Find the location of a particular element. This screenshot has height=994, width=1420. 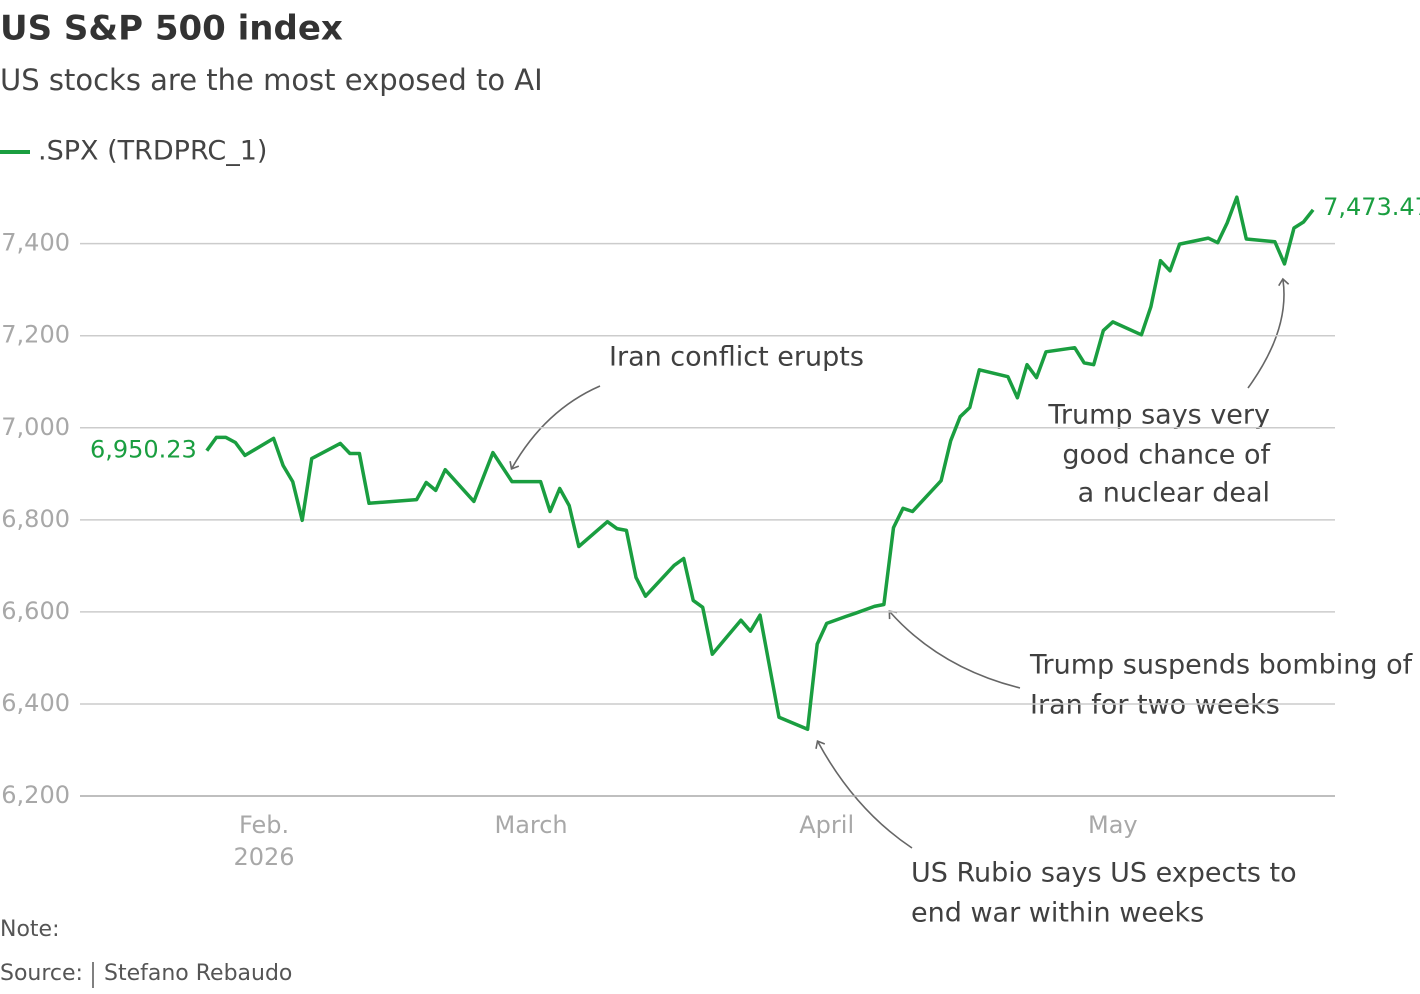

annotation: good chance of is located at coordinates (1166, 455).